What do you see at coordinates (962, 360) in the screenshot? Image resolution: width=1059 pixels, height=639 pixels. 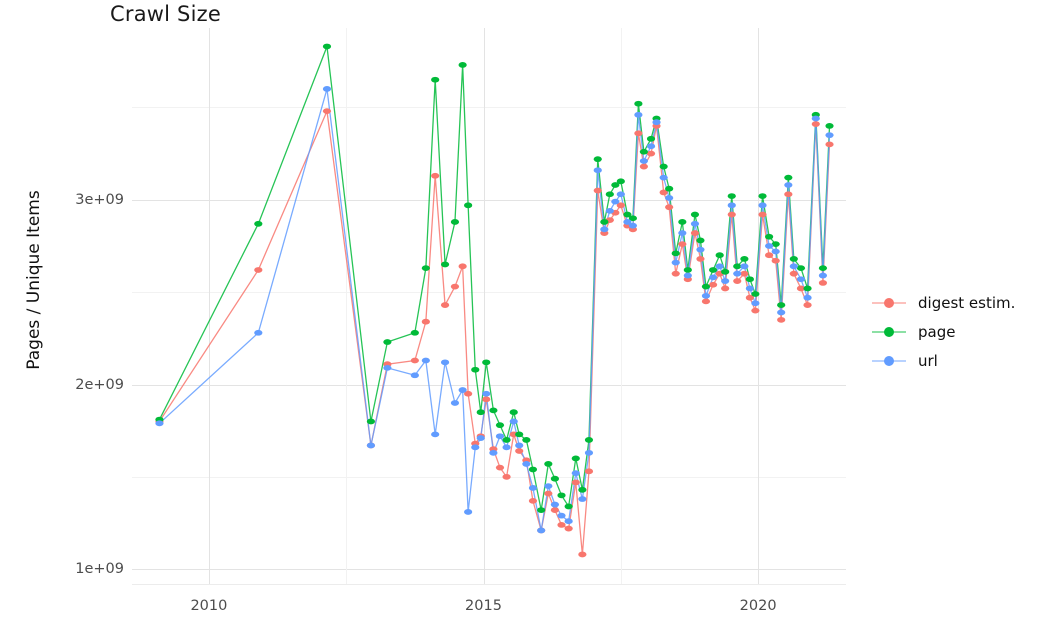 I see `legend-item-url: url` at bounding box center [962, 360].